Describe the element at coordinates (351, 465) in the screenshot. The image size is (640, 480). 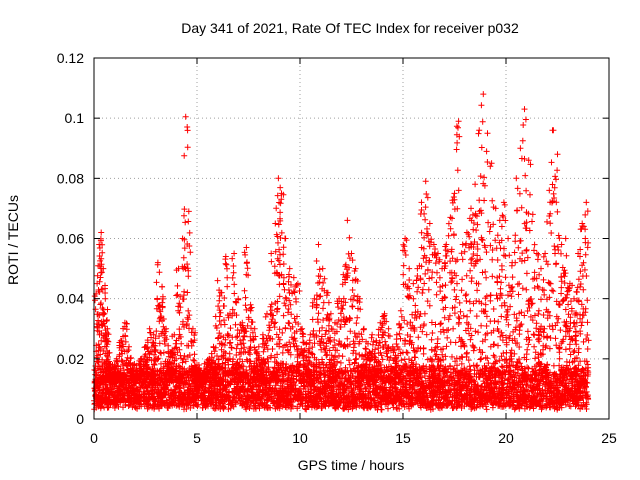
I see `x-axis-title: GPS time / hours` at that location.